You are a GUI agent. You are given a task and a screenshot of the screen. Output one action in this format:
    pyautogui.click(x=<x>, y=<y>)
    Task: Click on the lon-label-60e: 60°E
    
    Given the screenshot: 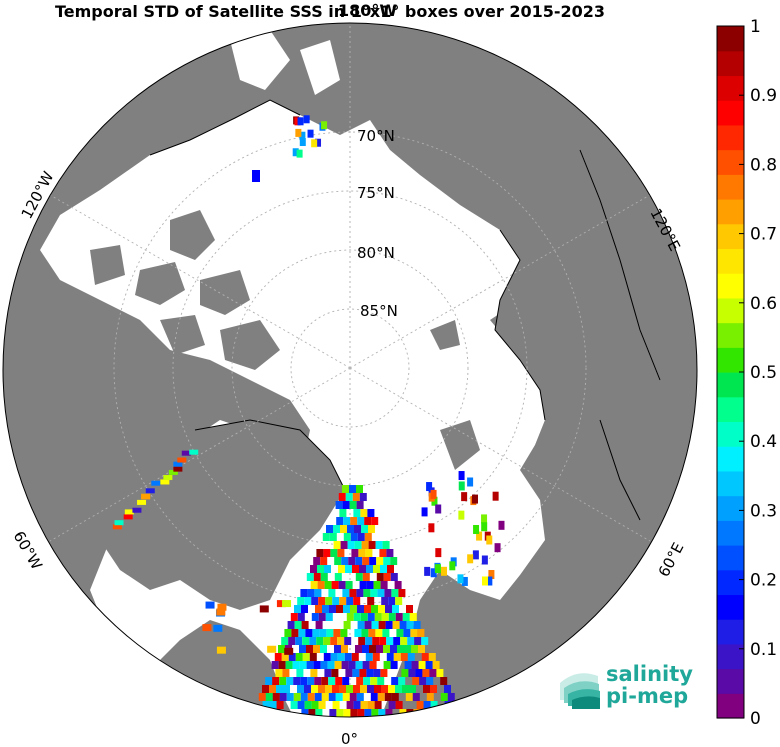 What is the action you would take?
    pyautogui.click(x=671, y=560)
    